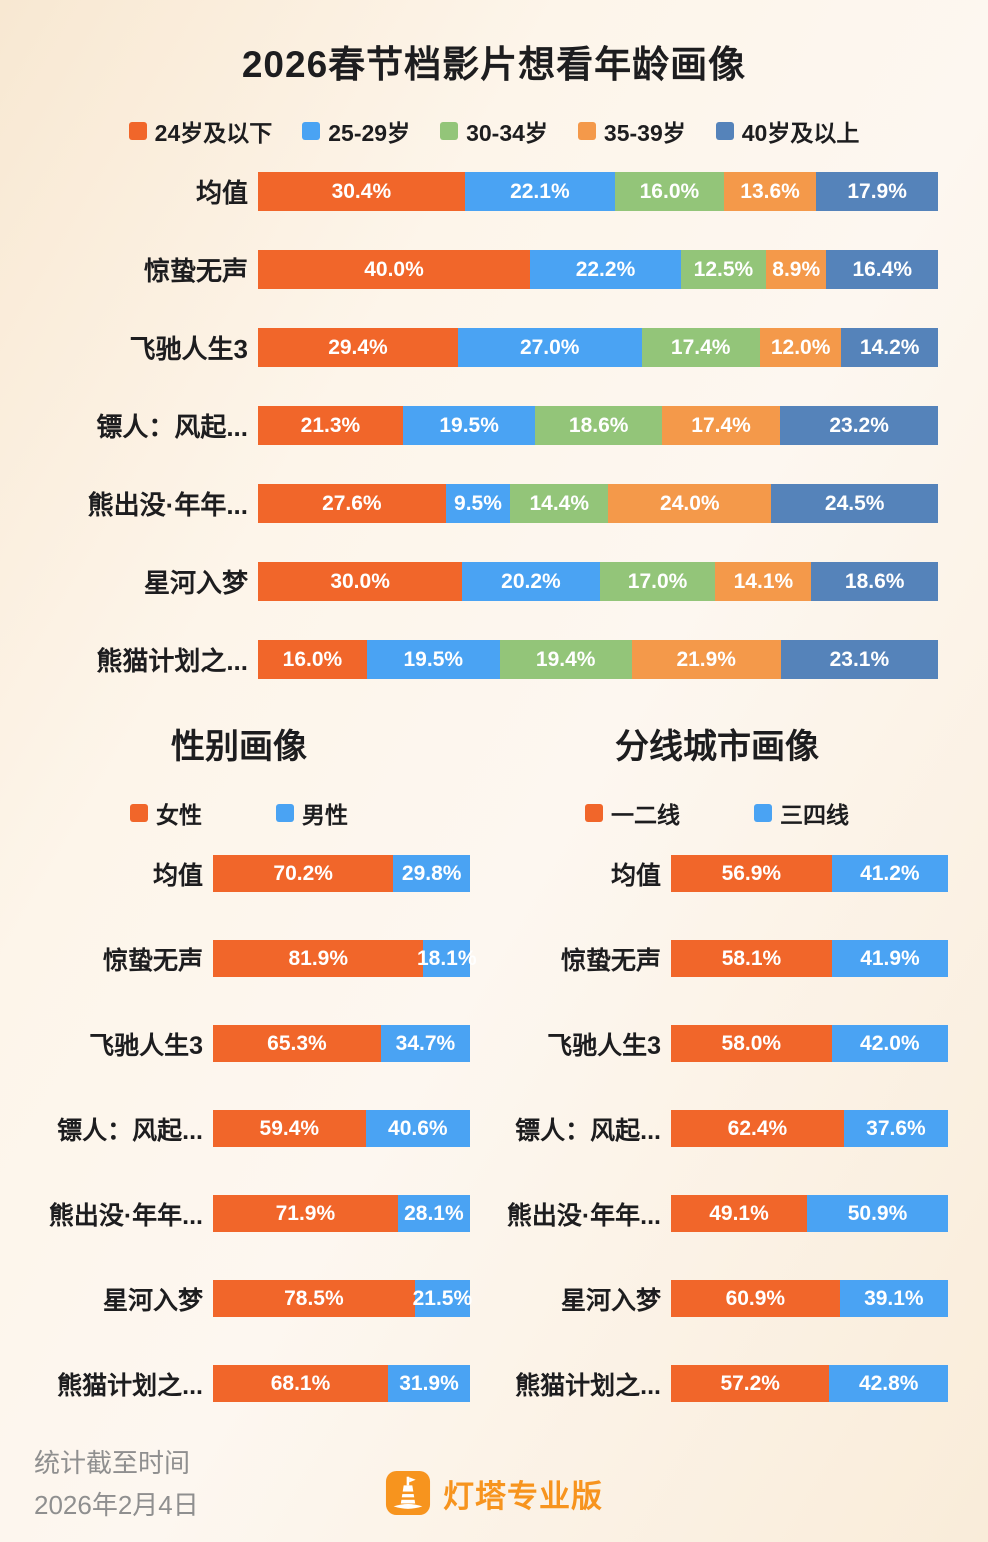  What do you see at coordinates (750, 1383) in the screenshot?
I see `bar-segment: 57.2%` at bounding box center [750, 1383].